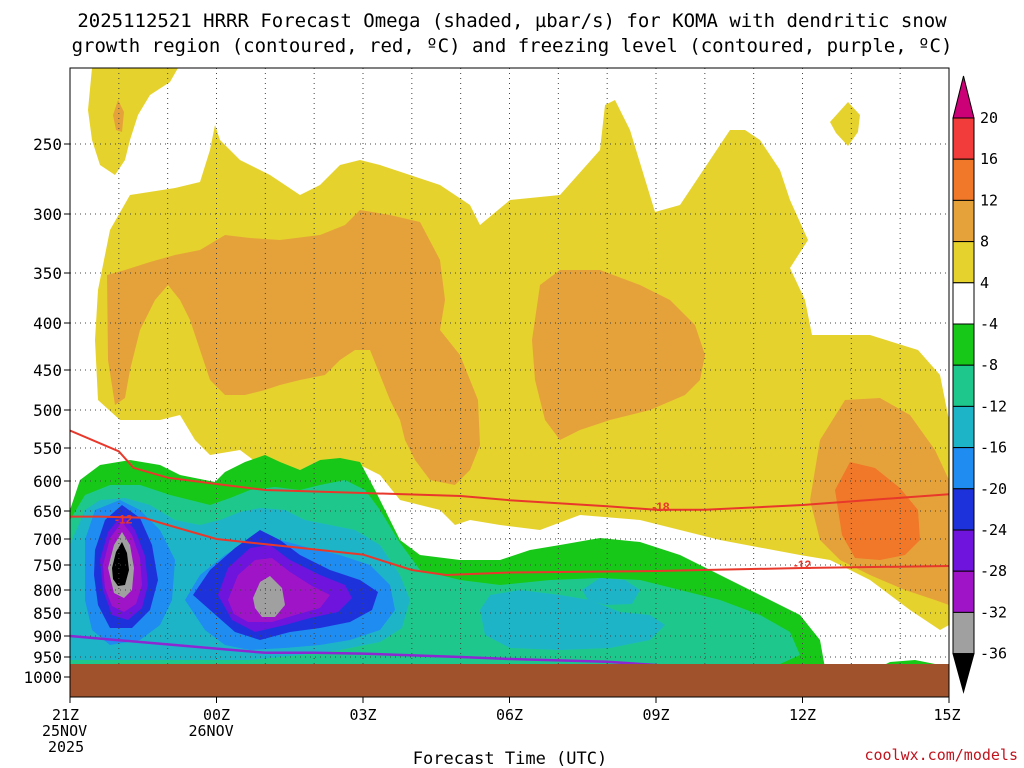 This screenshot has height=768, width=1024. I want to click on contour-label-minus12-right: -12, so click(803, 565).